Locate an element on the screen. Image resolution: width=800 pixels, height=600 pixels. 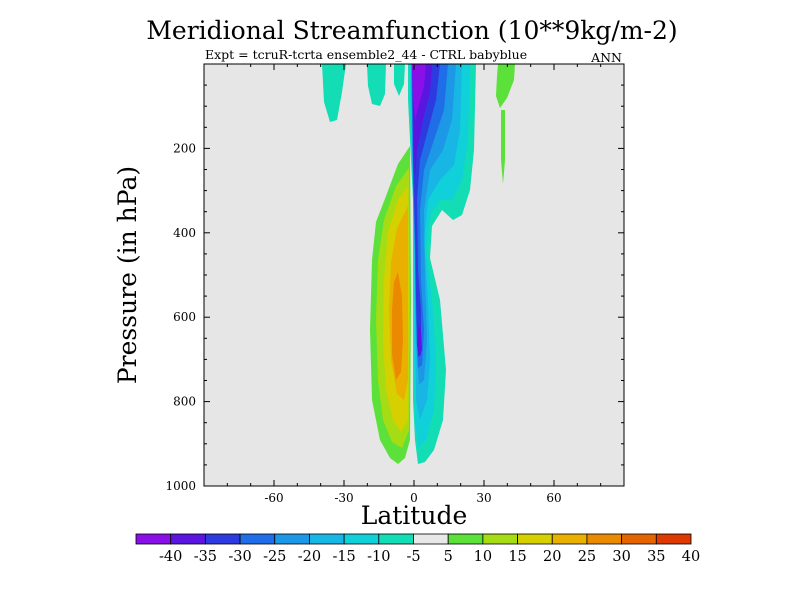
x-tick-label: 30 is located at coordinates (483, 498).